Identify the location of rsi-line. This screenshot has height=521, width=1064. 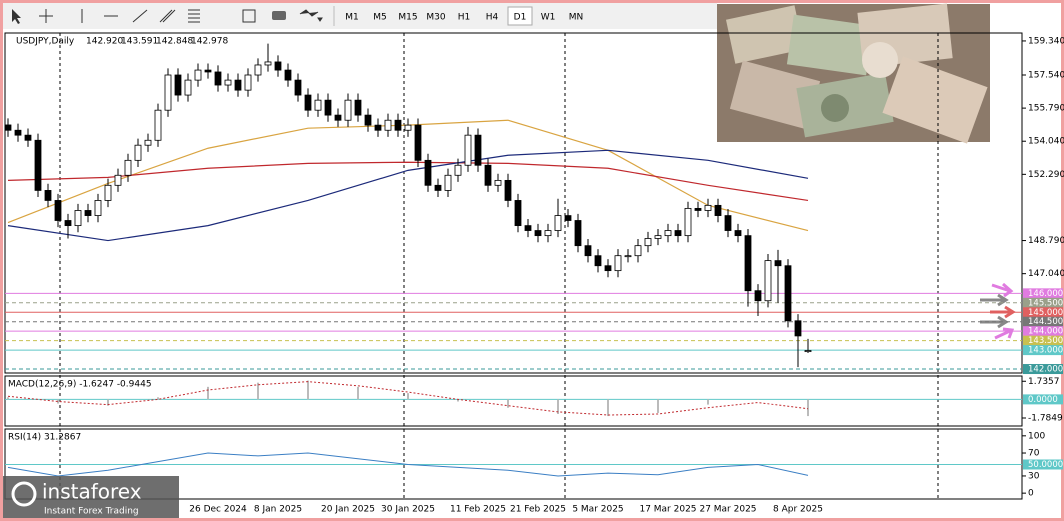
(408, 464).